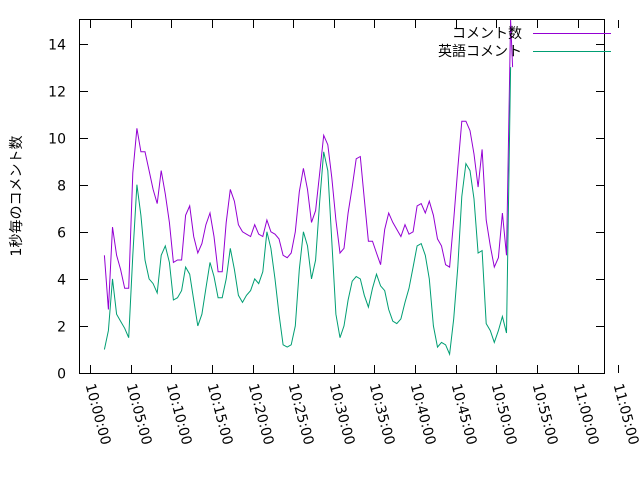  What do you see at coordinates (423, 414) in the screenshot?
I see `x-tick-label: 10:40:00` at bounding box center [423, 414].